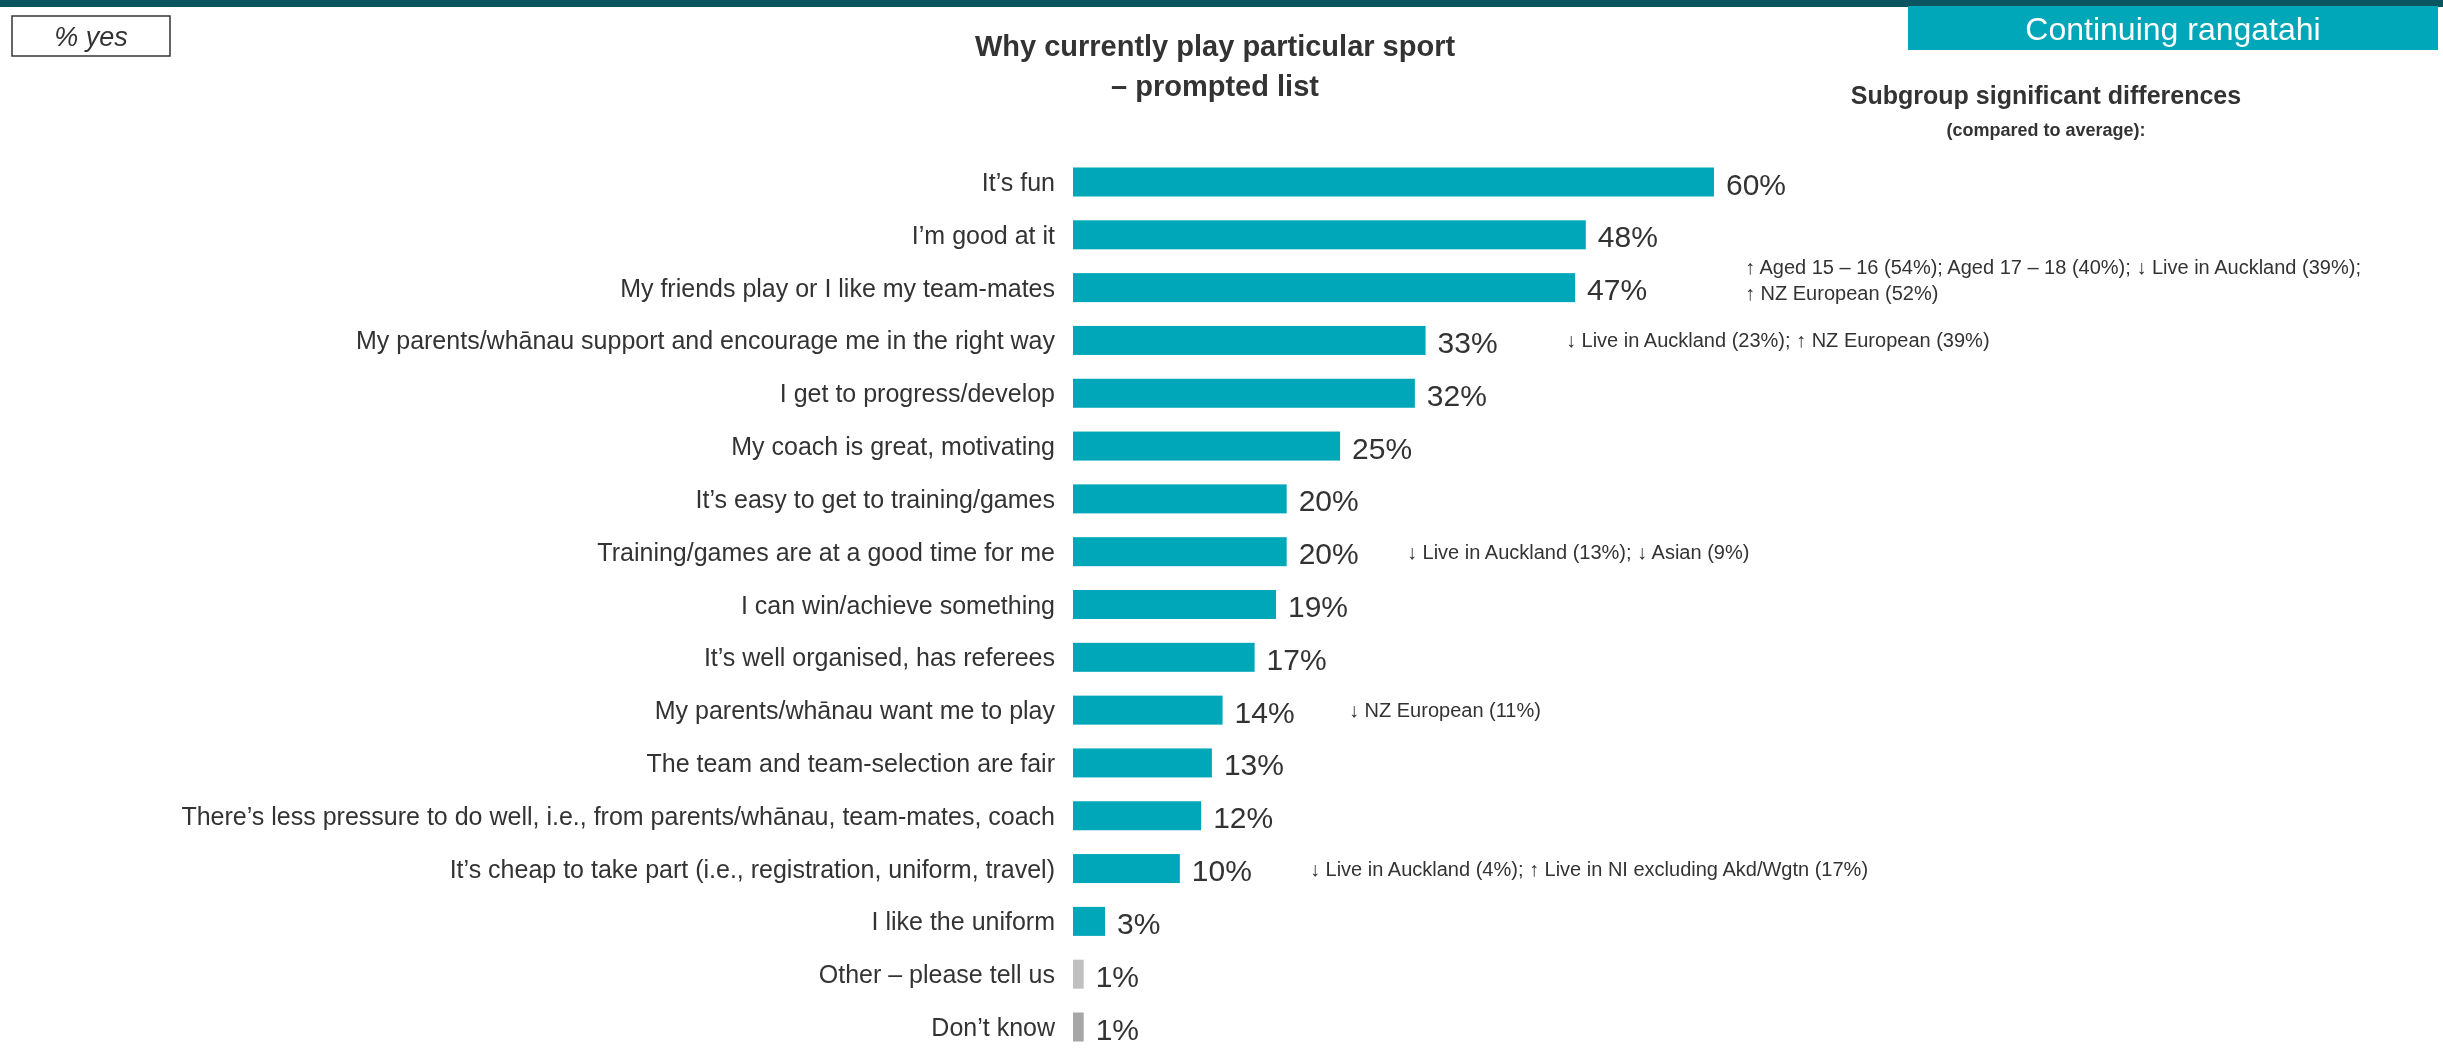 The image size is (2443, 1052). Describe the element at coordinates (850, 762) in the screenshot. I see `y-tick-label: The team and team-selection are fair` at that location.